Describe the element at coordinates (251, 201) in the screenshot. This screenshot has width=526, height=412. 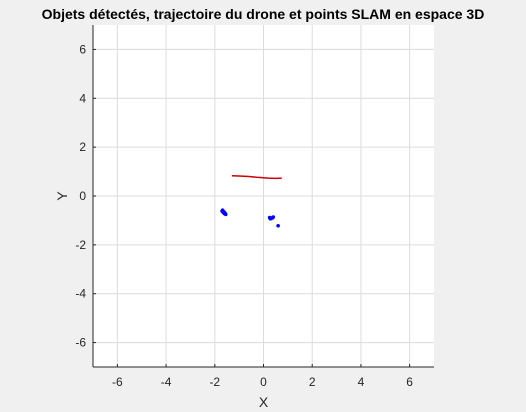
I see `data-layer` at that location.